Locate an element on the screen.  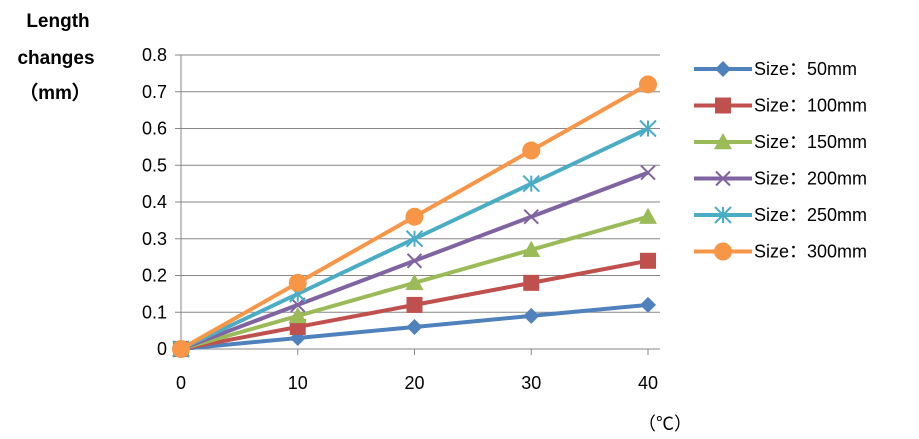
legend-item-5: Size：300mm is located at coordinates (780, 252).